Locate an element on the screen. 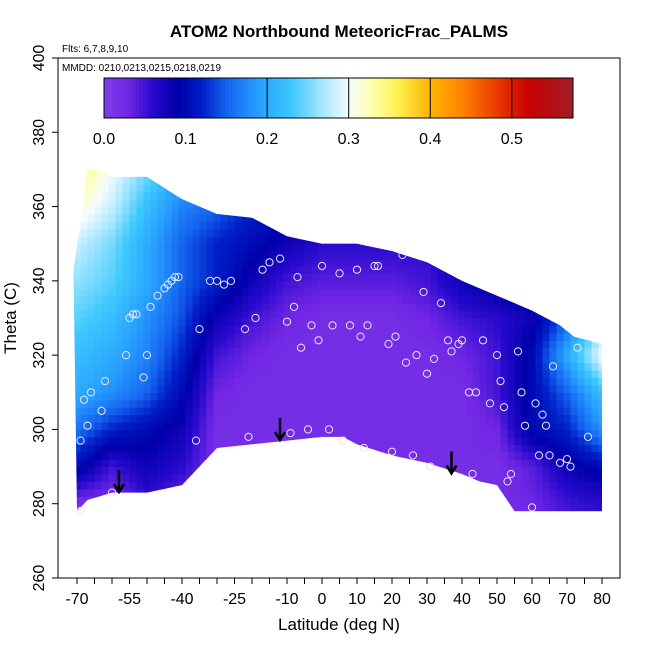 The height and width of the screenshot is (650, 650). x-tick-label: -10 is located at coordinates (286, 599).